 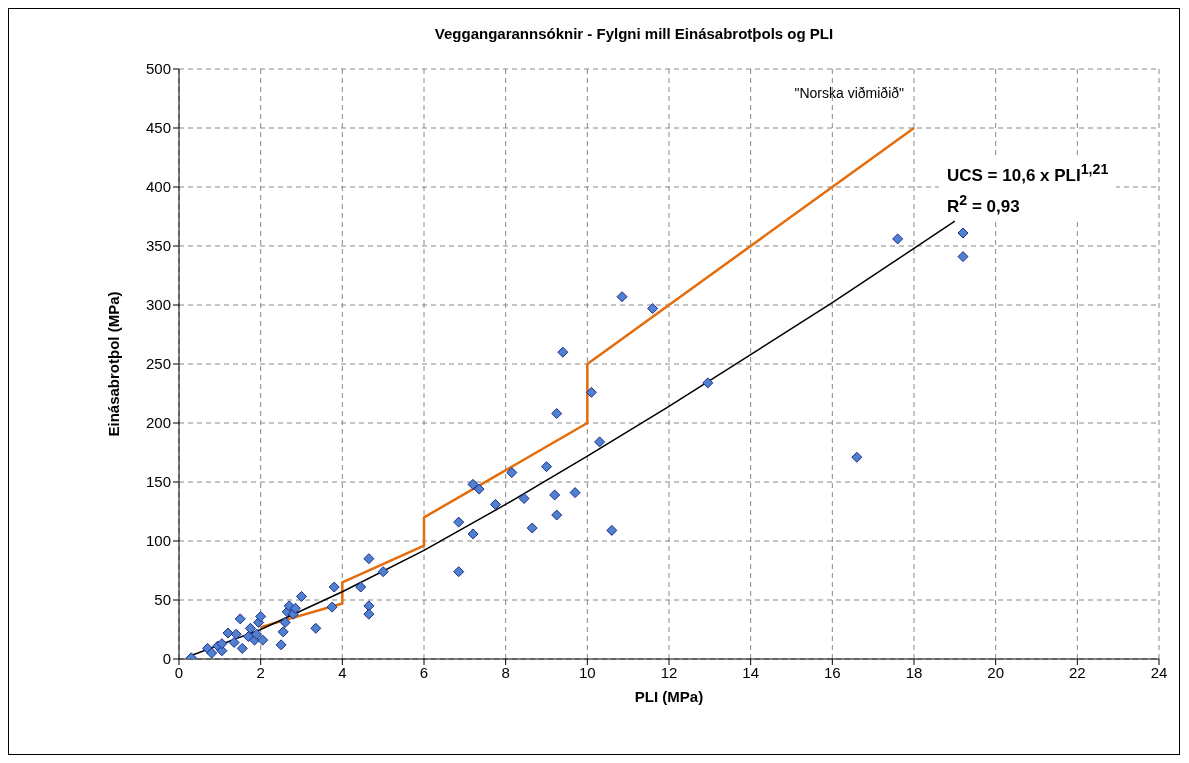 I want to click on y-tick-label: 350, so click(x=158, y=246).